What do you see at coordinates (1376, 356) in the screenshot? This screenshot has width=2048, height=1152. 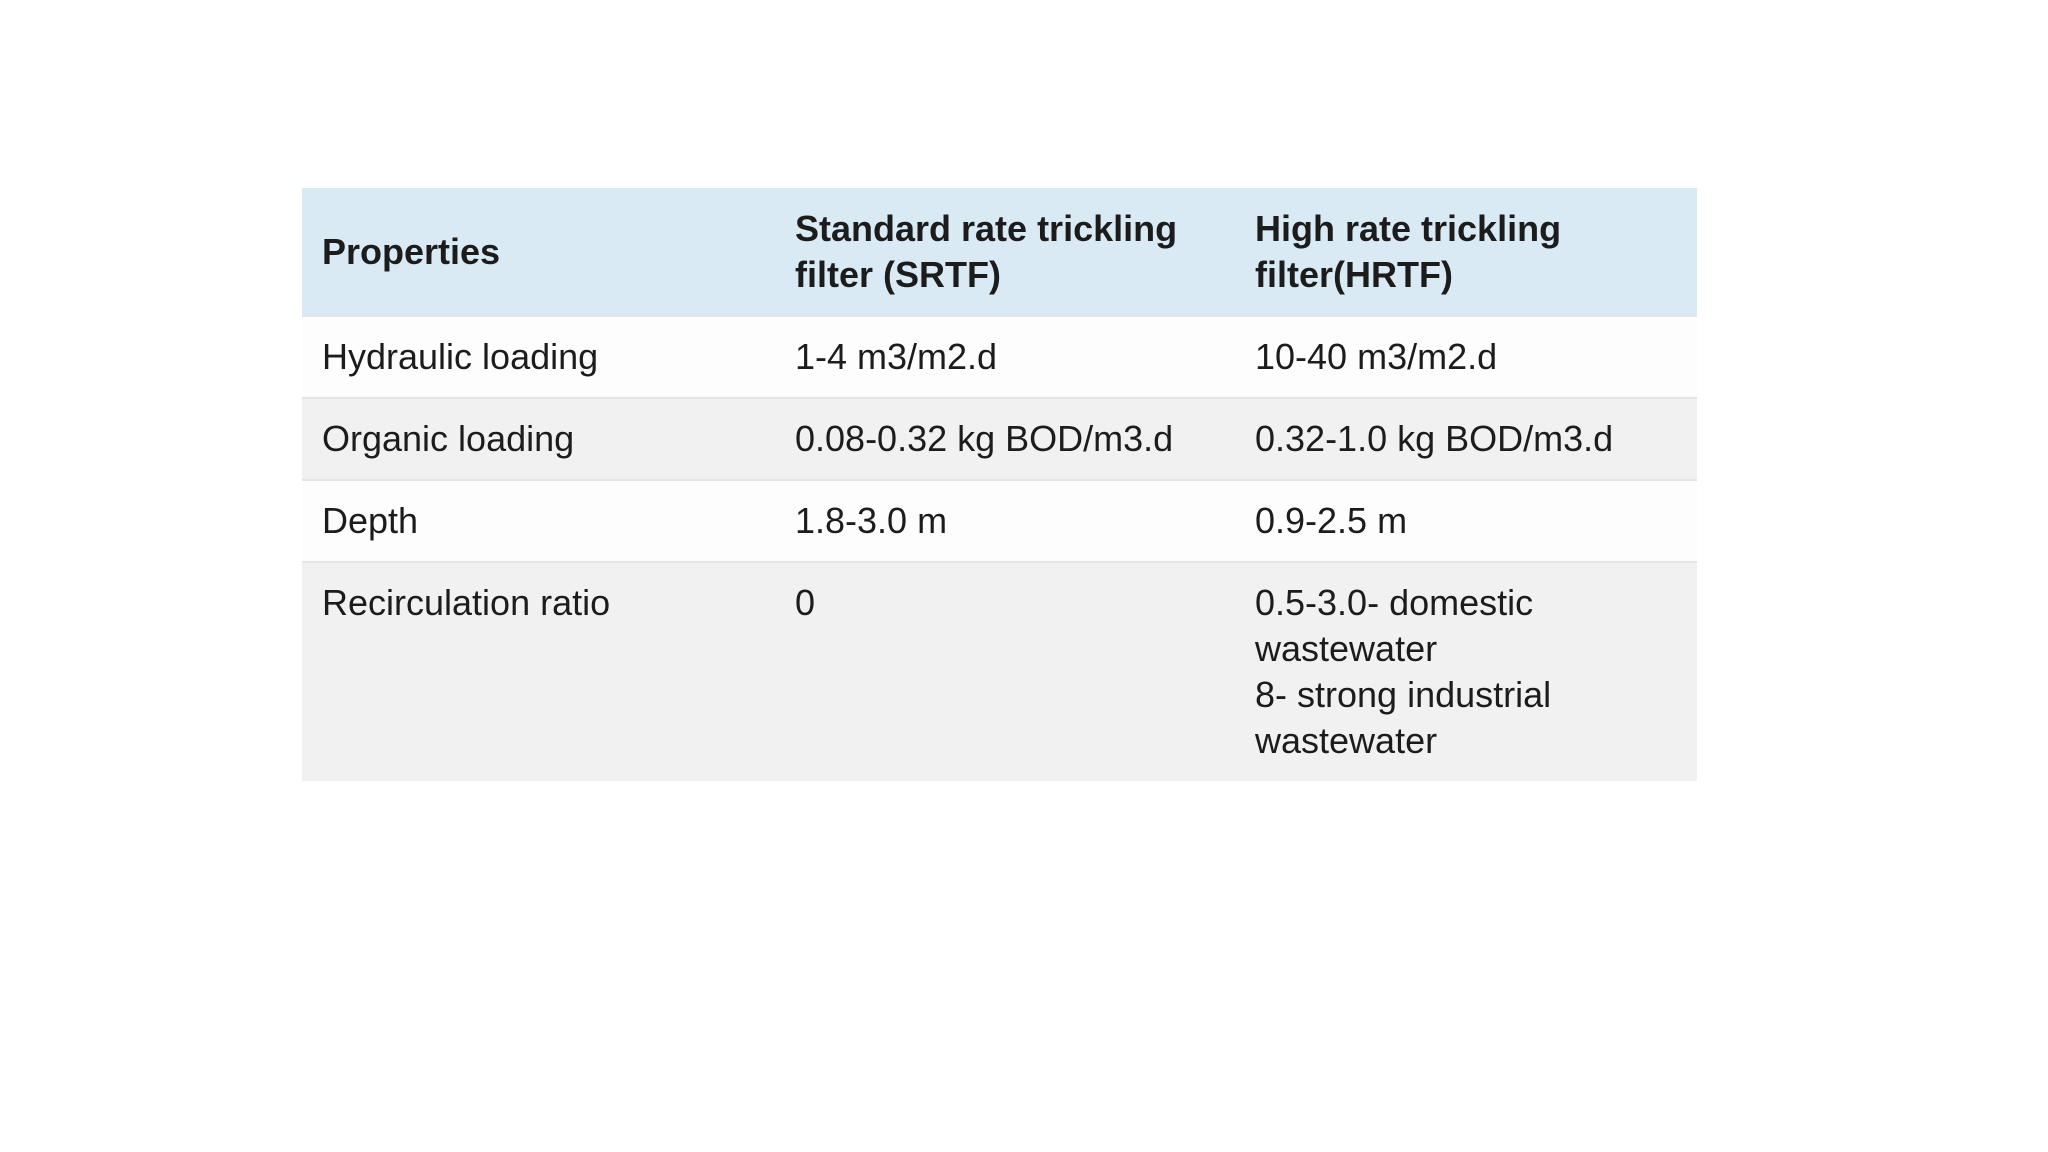 I see `hrtf-value-line: 10-40 m3/m2.d` at bounding box center [1376, 356].